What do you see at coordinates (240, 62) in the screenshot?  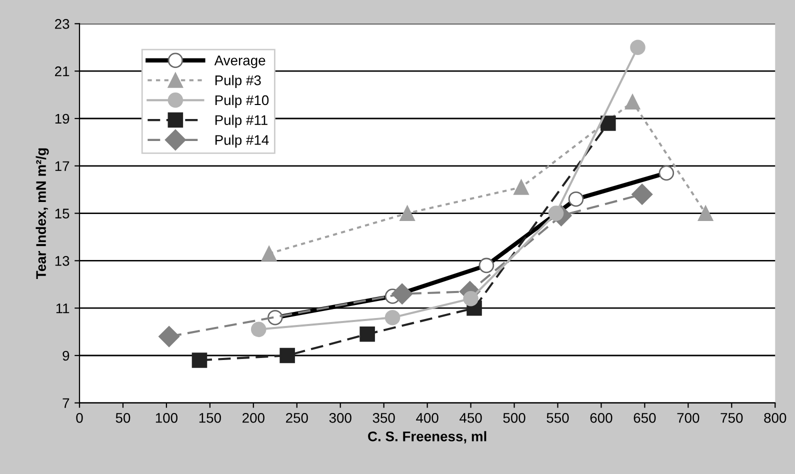 I see `legend-label: Average` at bounding box center [240, 62].